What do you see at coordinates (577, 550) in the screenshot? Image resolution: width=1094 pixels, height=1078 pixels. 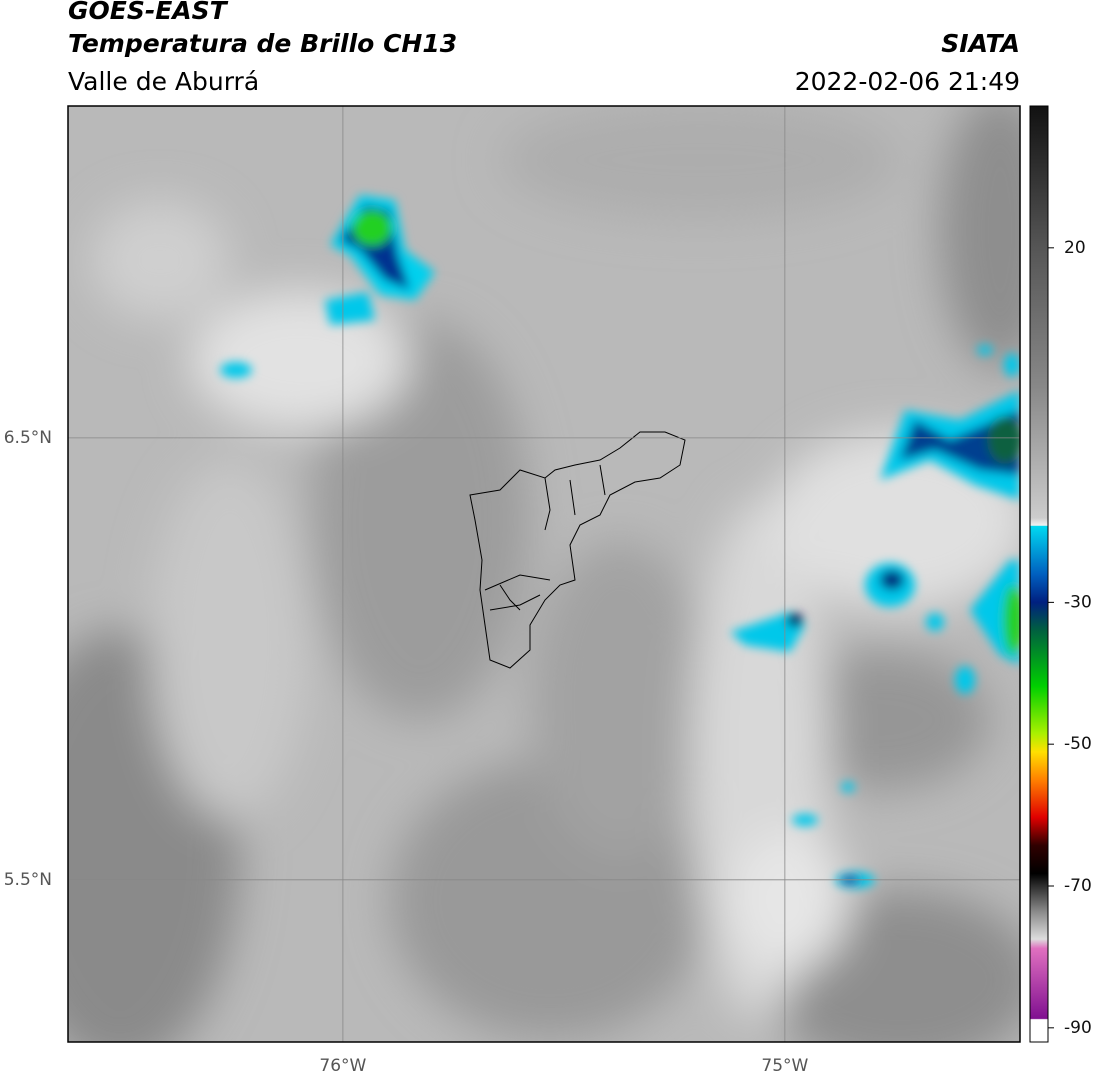 I see `municipality-boundaries` at bounding box center [577, 550].